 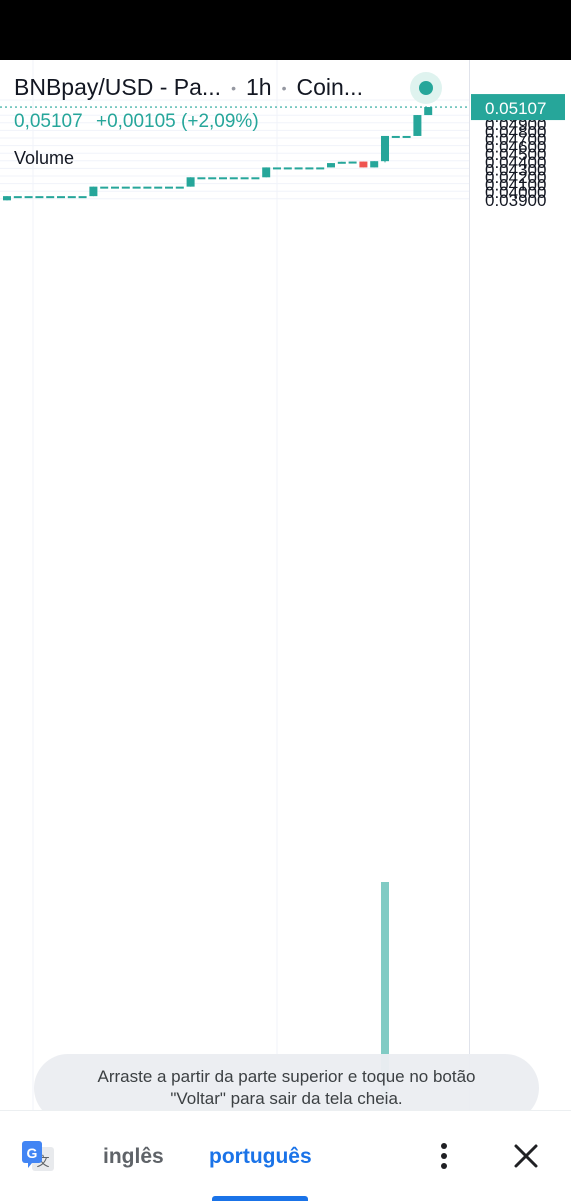 I want to click on interval-label: 1h, so click(x=258, y=87).